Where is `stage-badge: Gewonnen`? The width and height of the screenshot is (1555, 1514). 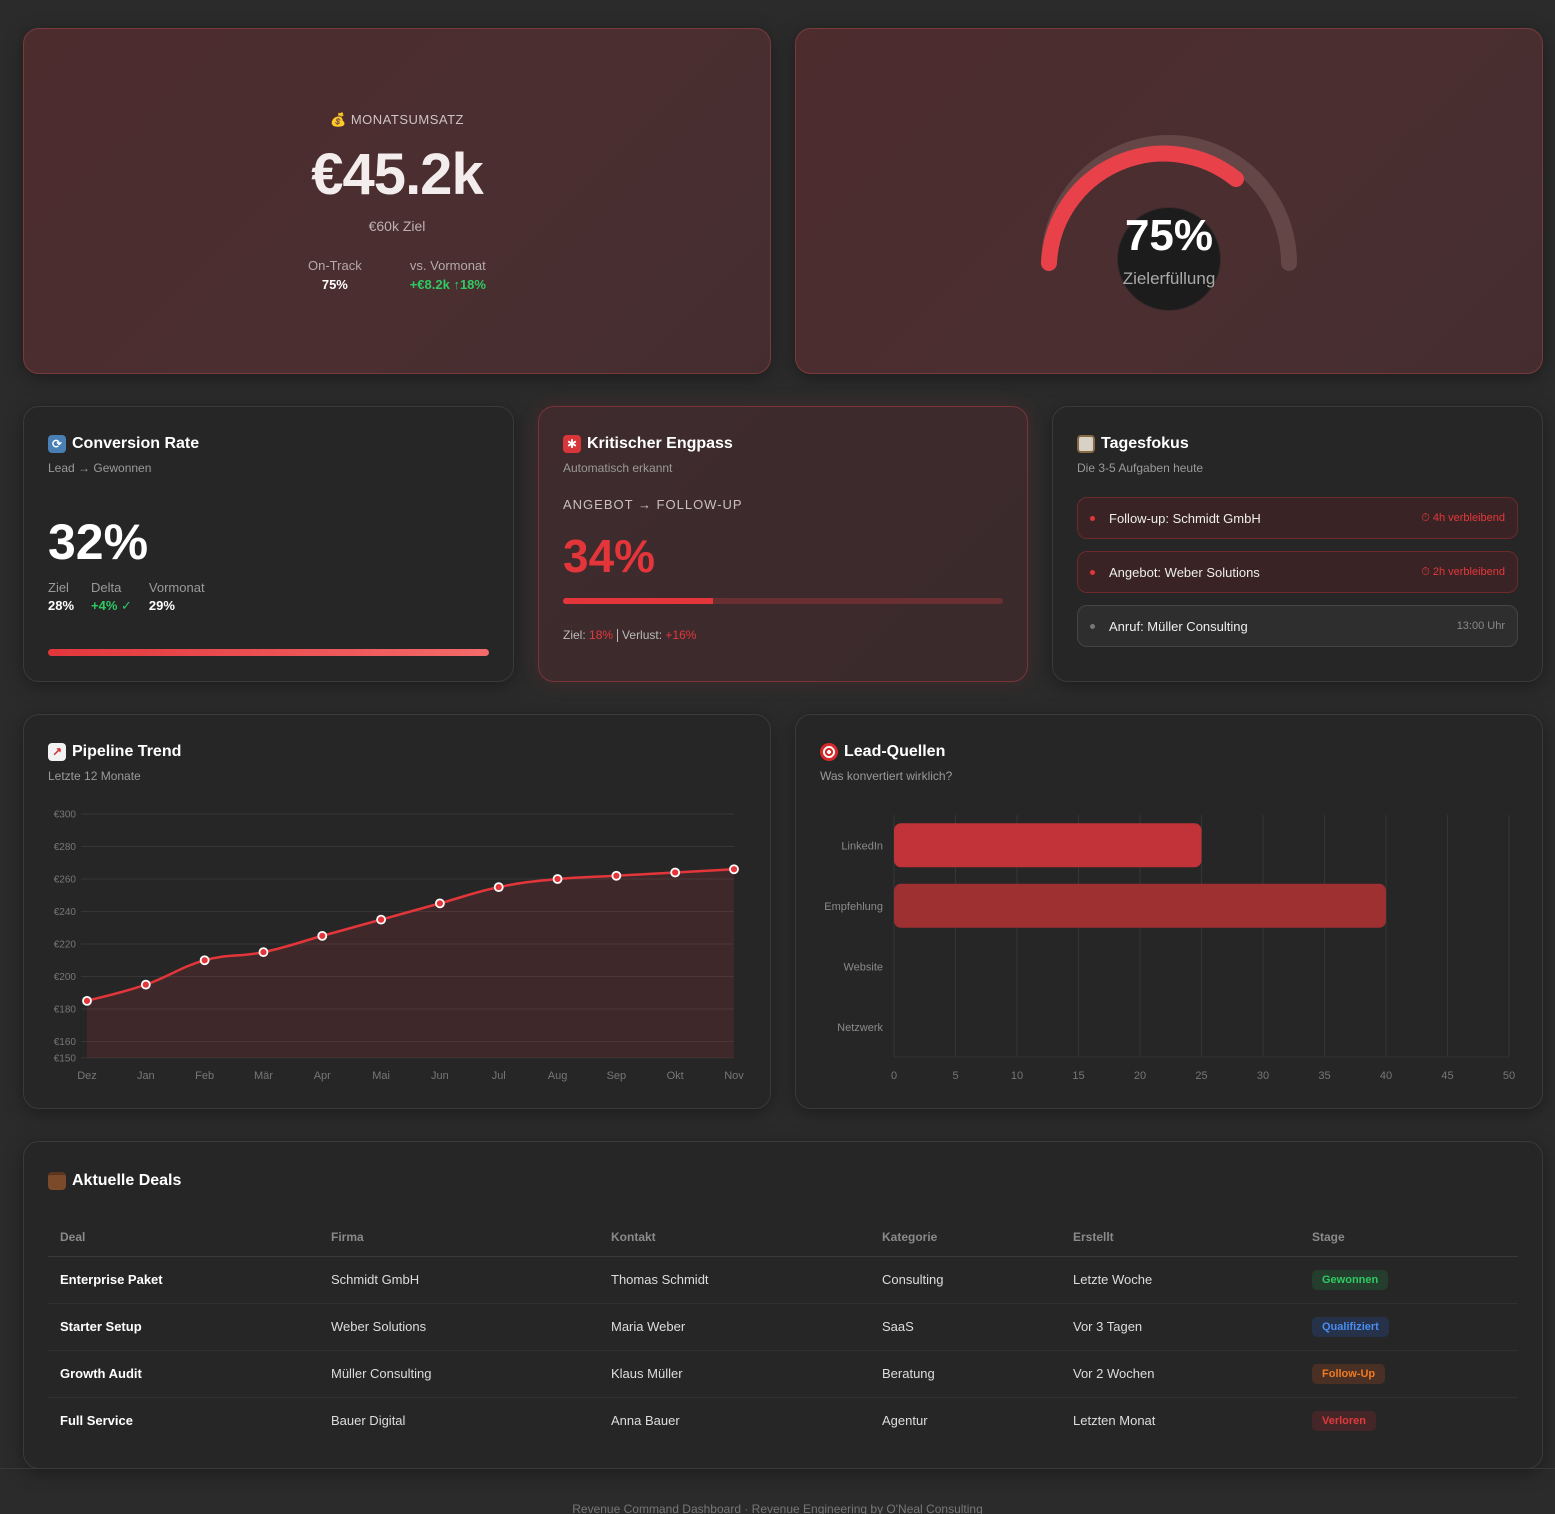 stage-badge: Gewonnen is located at coordinates (1350, 1279).